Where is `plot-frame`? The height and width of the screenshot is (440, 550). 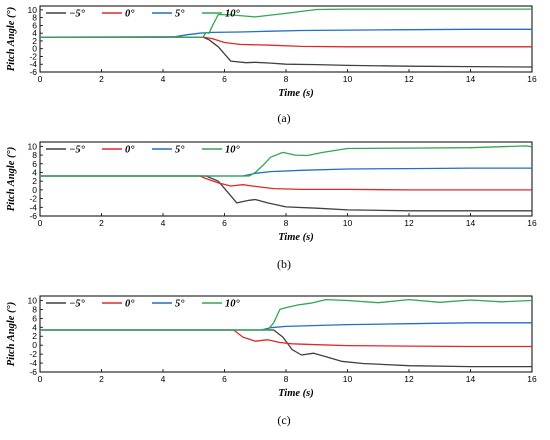 plot-frame is located at coordinates (286, 39).